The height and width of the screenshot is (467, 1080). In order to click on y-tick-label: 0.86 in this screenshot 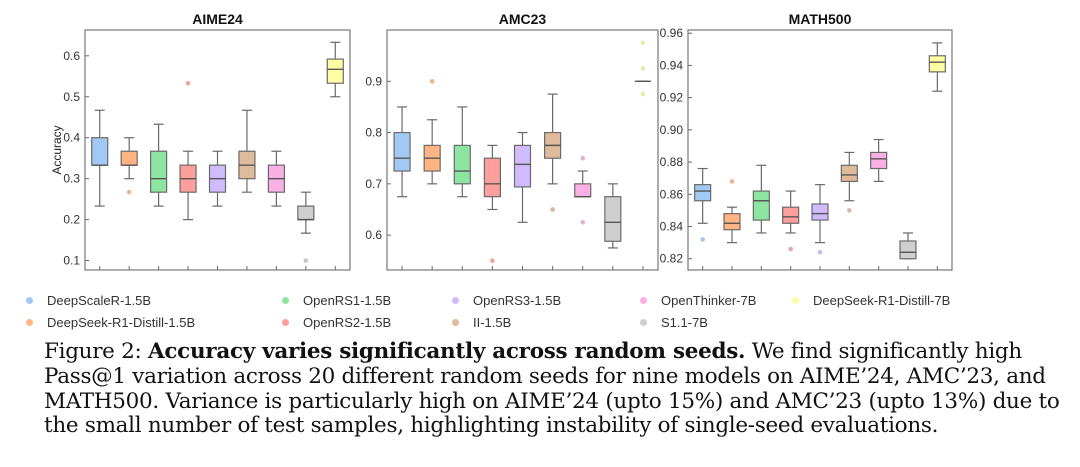, I will do `click(672, 194)`.